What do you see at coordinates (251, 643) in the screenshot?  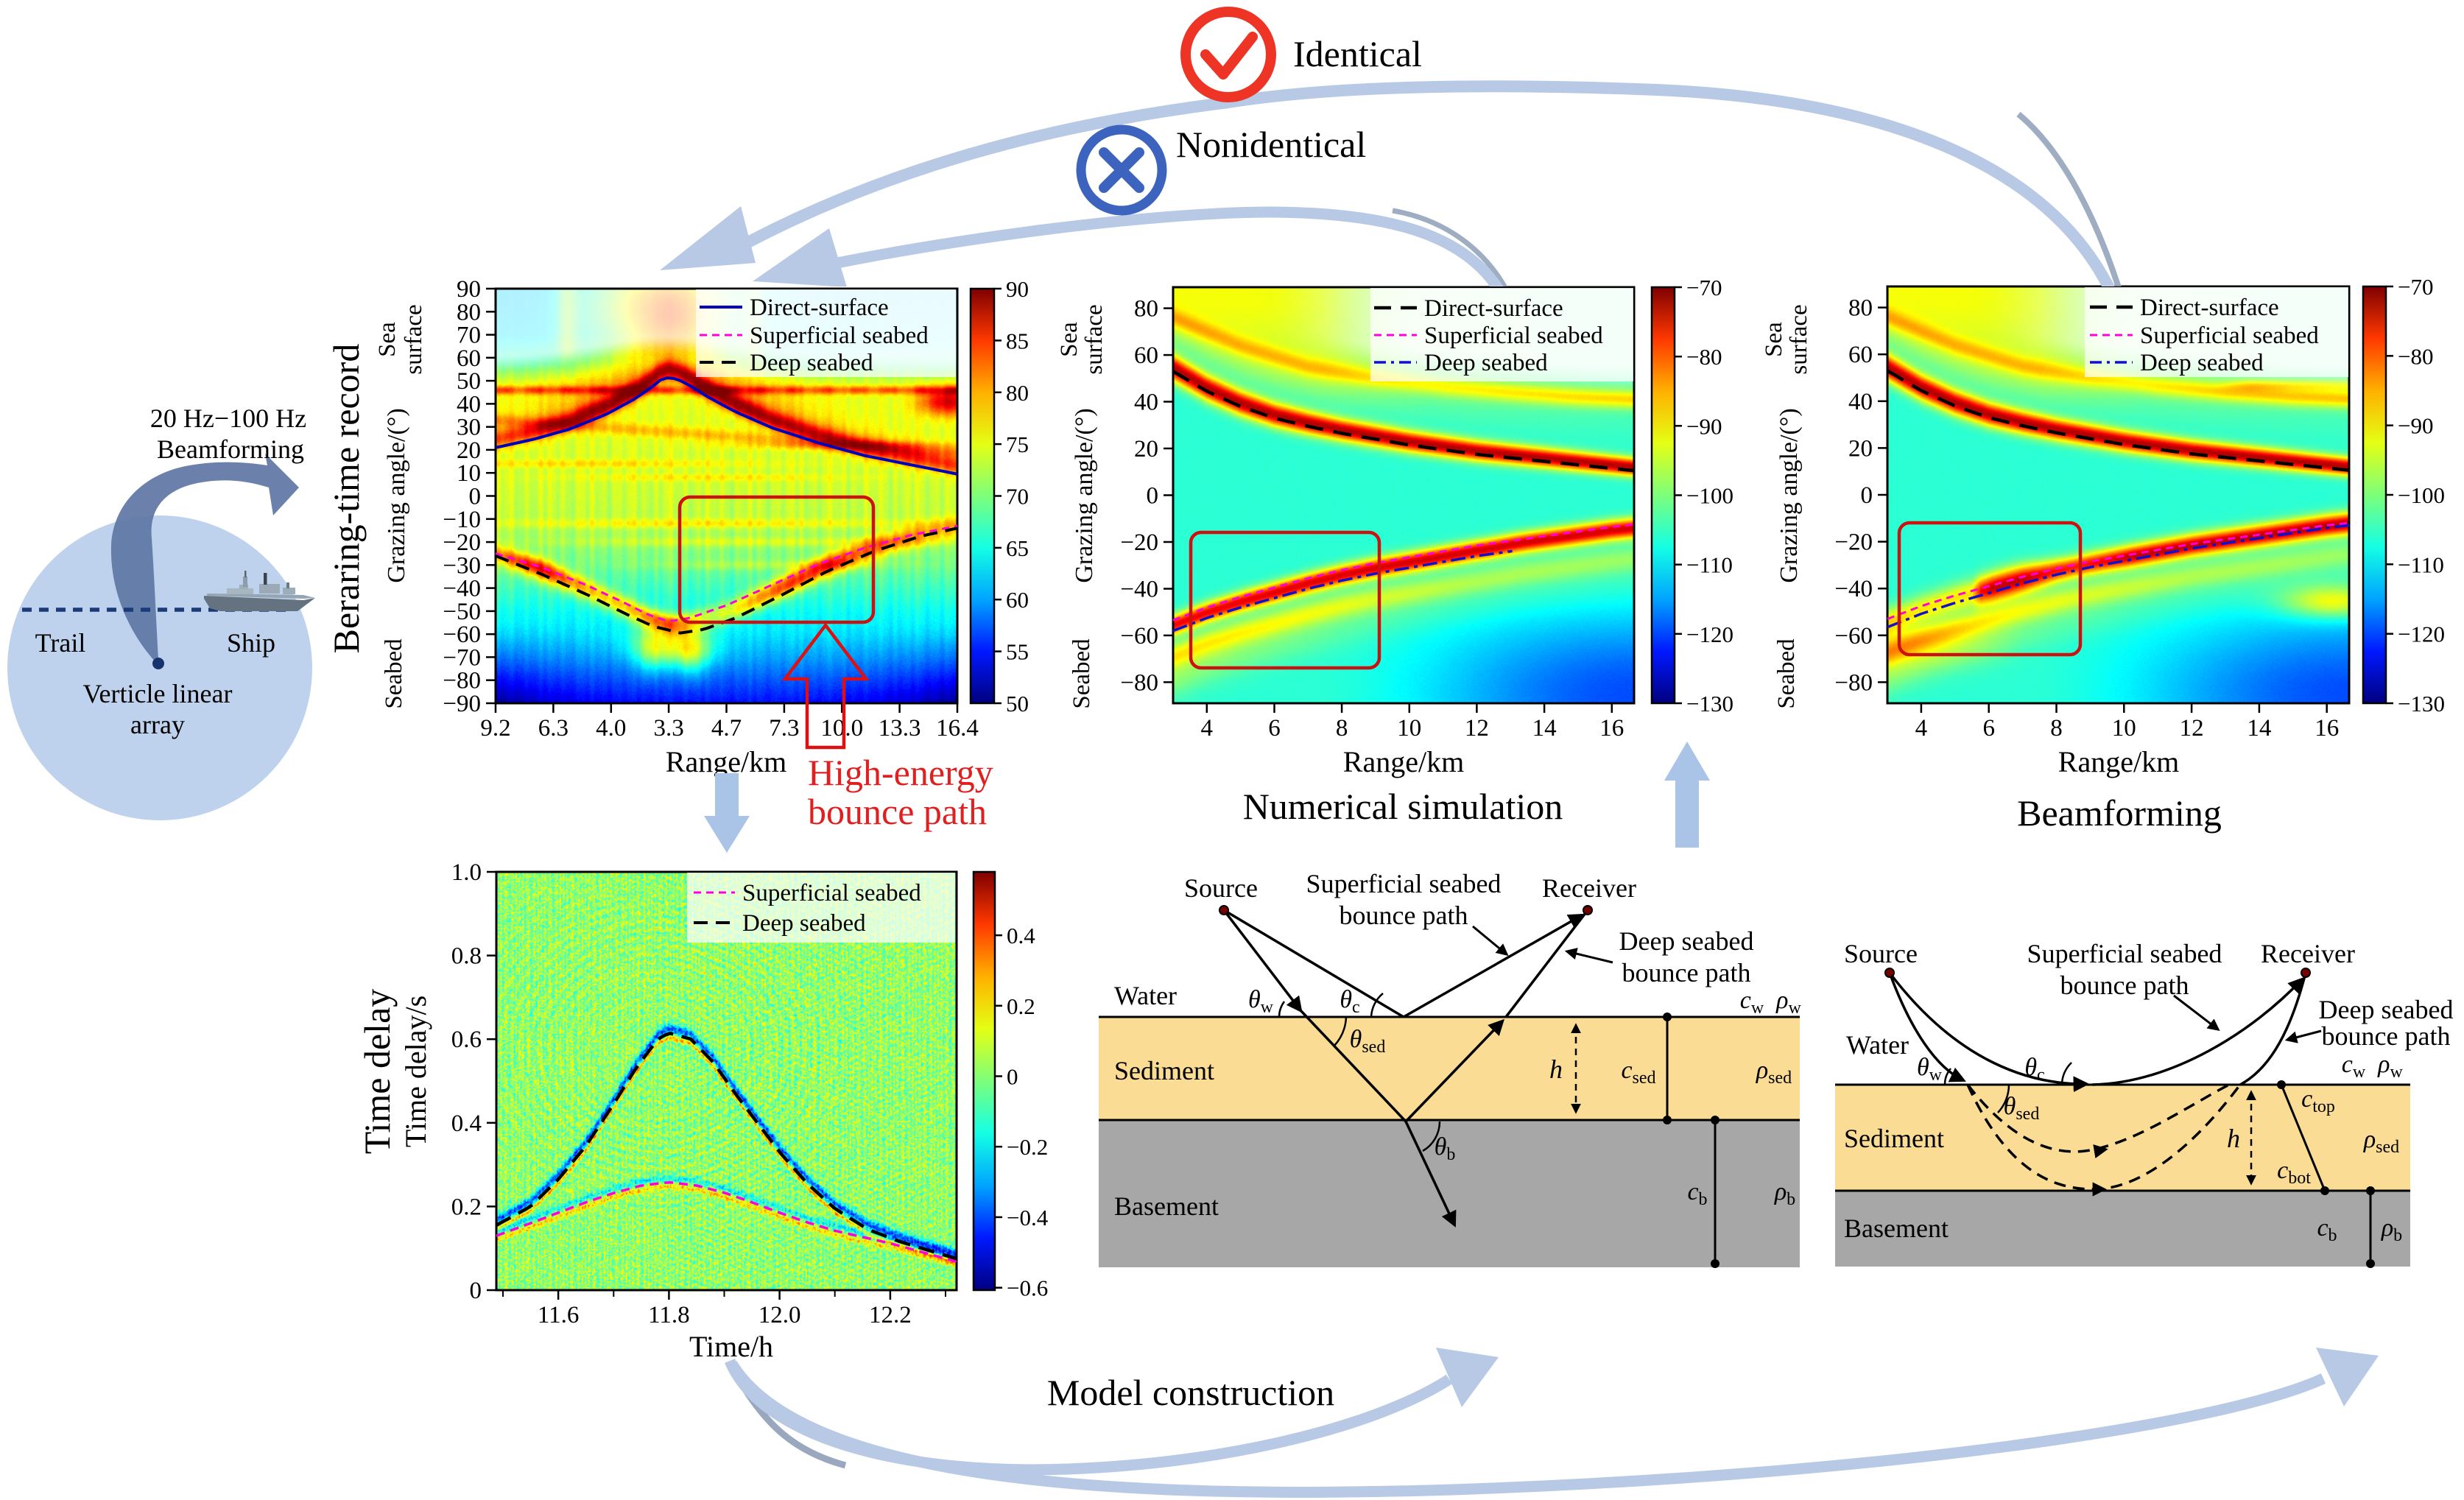 I see `svg-text: Ship` at bounding box center [251, 643].